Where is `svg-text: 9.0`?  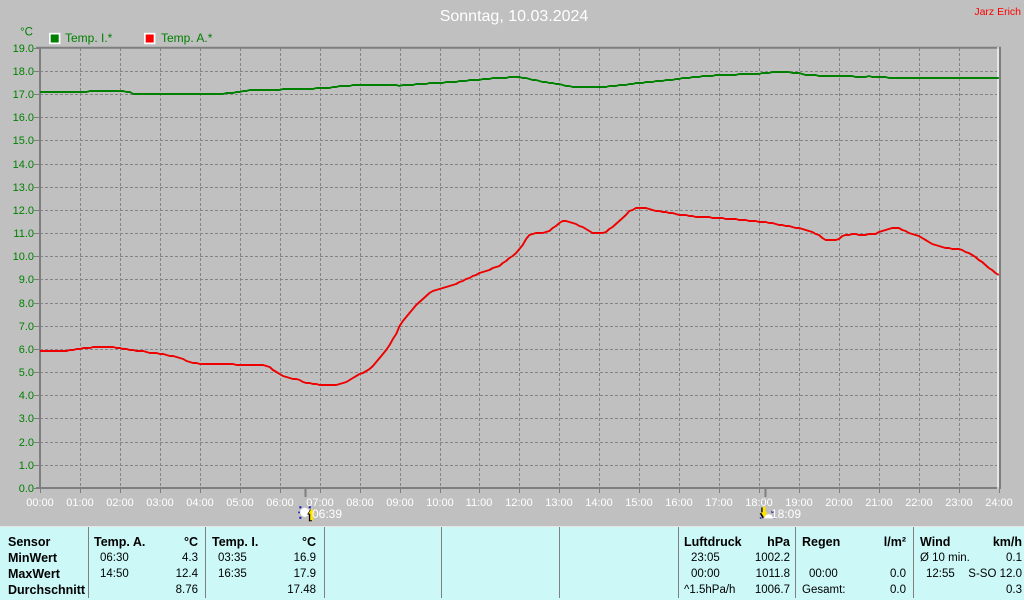
svg-text: 9.0 is located at coordinates (26, 280).